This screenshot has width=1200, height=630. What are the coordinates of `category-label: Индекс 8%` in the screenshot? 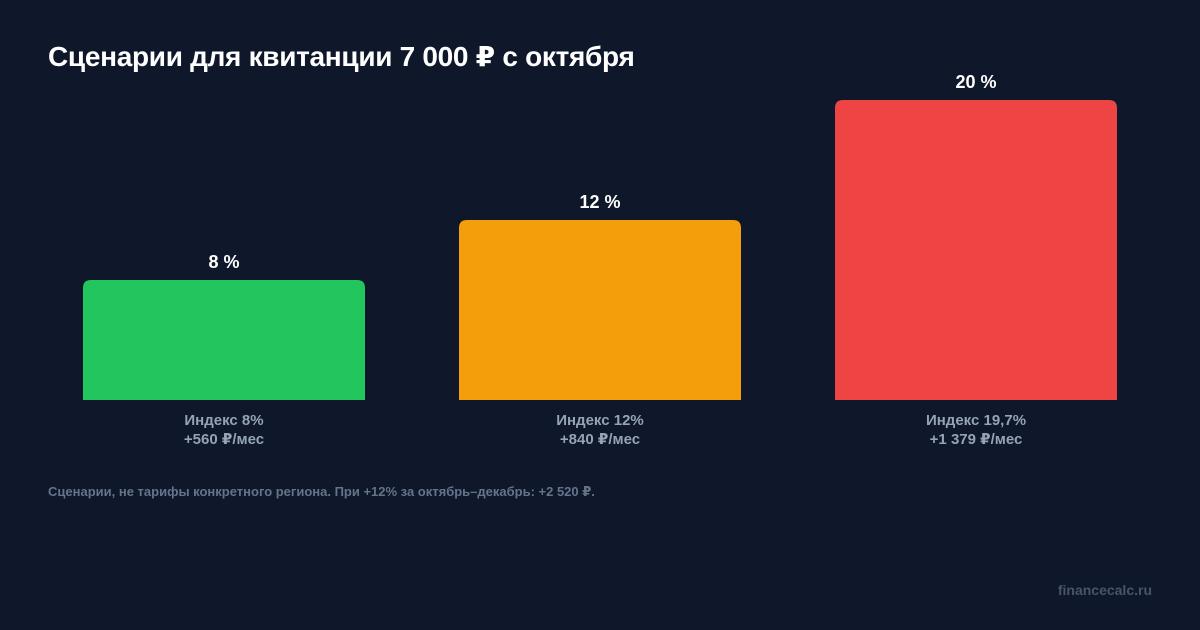 It's located at (223, 420).